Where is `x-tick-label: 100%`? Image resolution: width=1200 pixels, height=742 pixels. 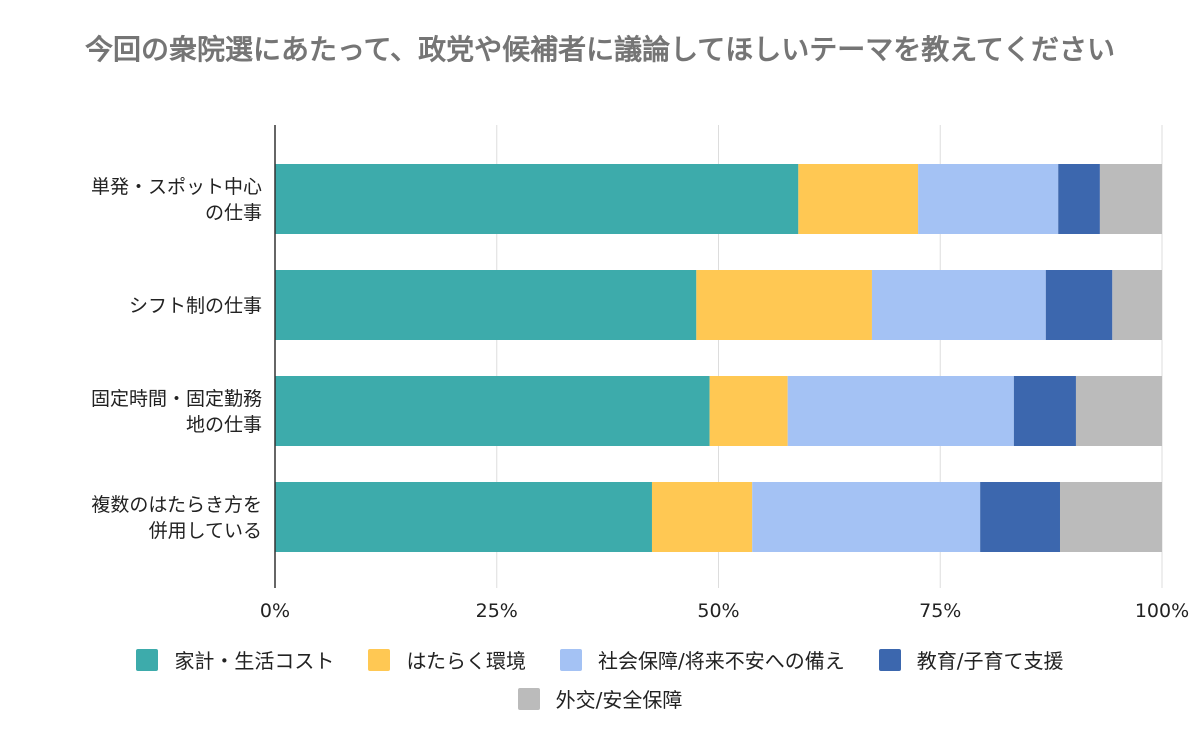 x-tick-label: 100% is located at coordinates (1162, 611).